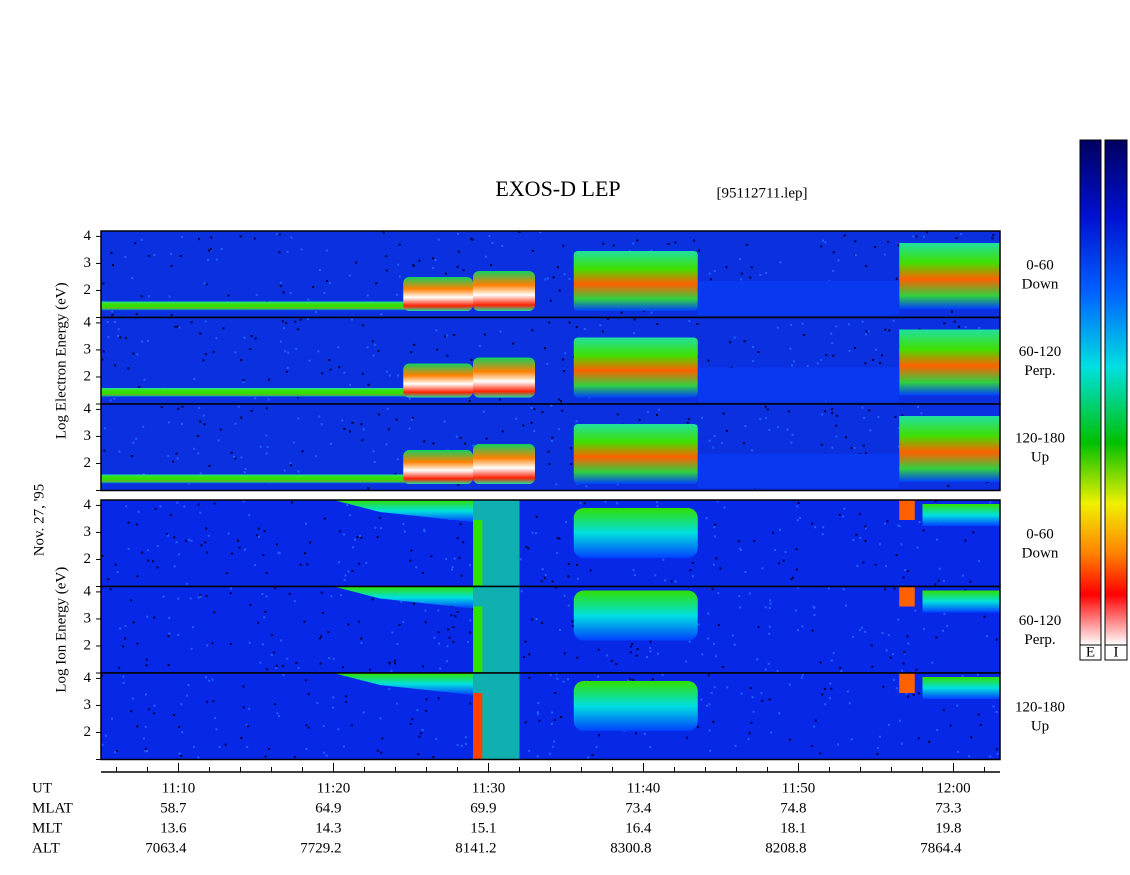 The width and height of the screenshot is (1130, 875). I want to click on panel-angle: 60-120, so click(1040, 352).